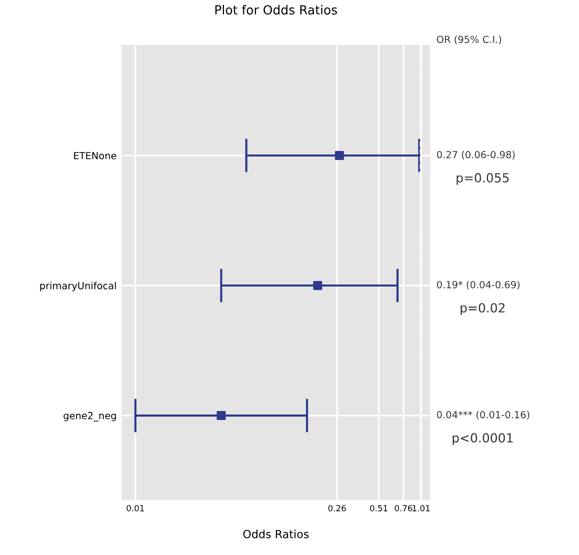 The height and width of the screenshot is (555, 579). What do you see at coordinates (478, 285) in the screenshot?
I see `text: 0.19* (0.04-0.69)` at bounding box center [478, 285].